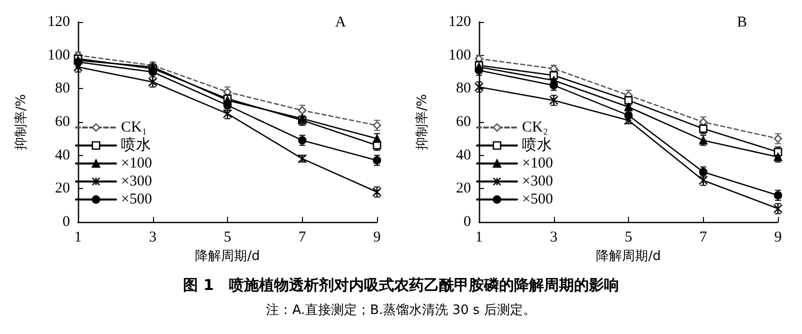  What do you see at coordinates (401, 285) in the screenshot?
I see `text: 图 1 喷施植物透析剂对内吸式农药乙酰甲胺磷的降解周期的影响` at bounding box center [401, 285].